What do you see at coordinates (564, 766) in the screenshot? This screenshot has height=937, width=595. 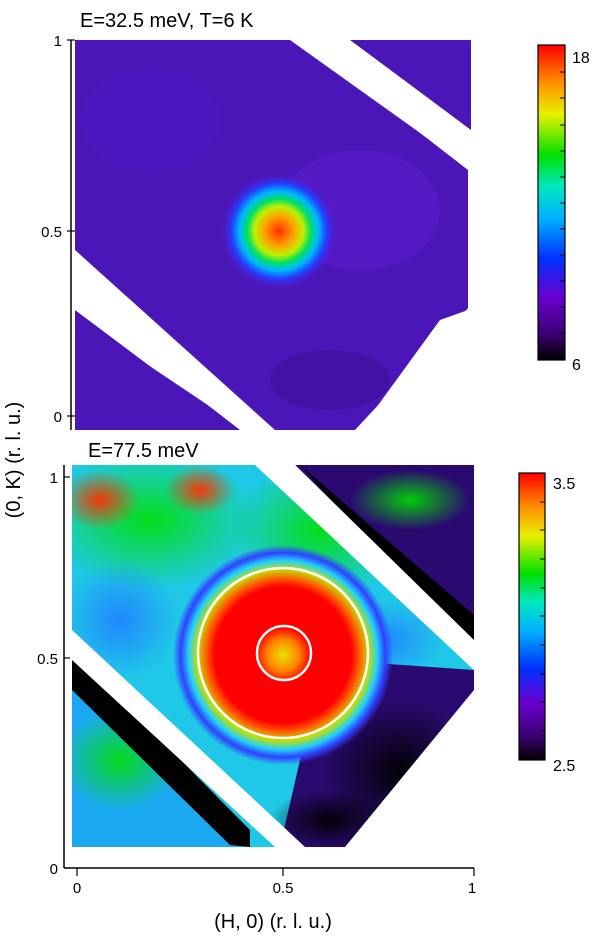 I see `bottom-colorbar-min-label: 2.5` at bounding box center [564, 766].